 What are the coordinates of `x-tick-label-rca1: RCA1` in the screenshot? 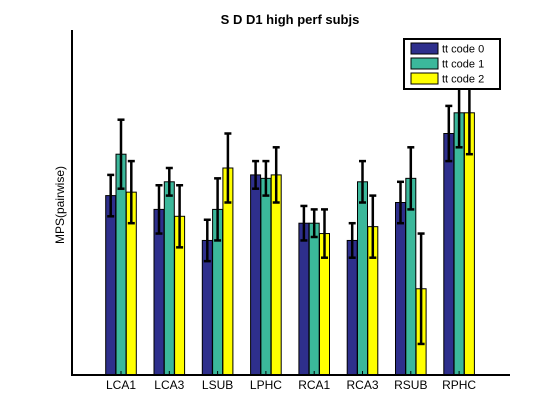 It's located at (314, 385).